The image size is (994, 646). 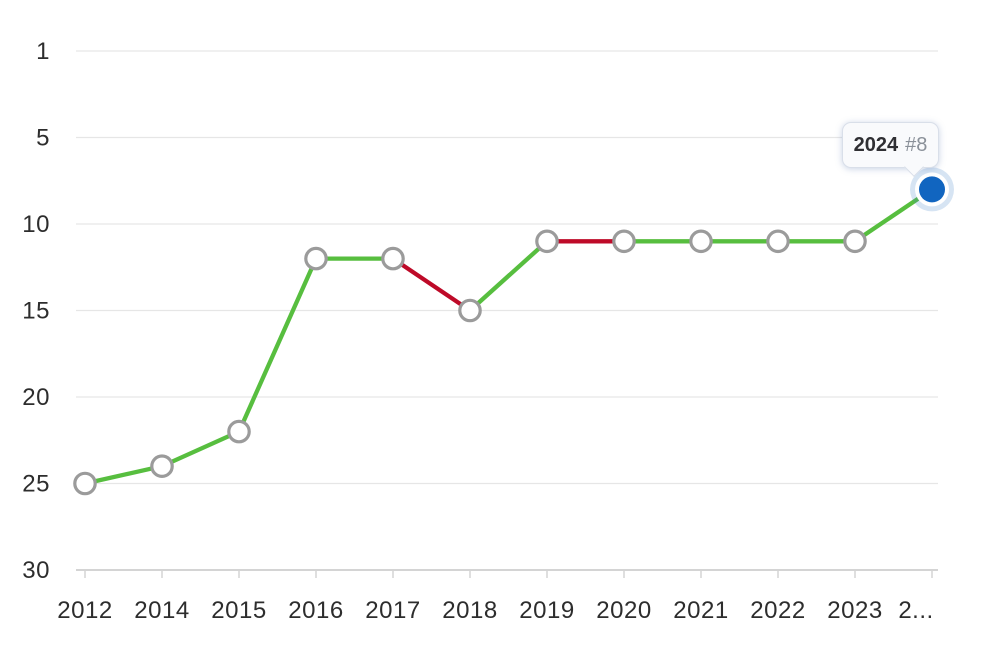 I want to click on x-axis-label: 2016, so click(x=315, y=610).